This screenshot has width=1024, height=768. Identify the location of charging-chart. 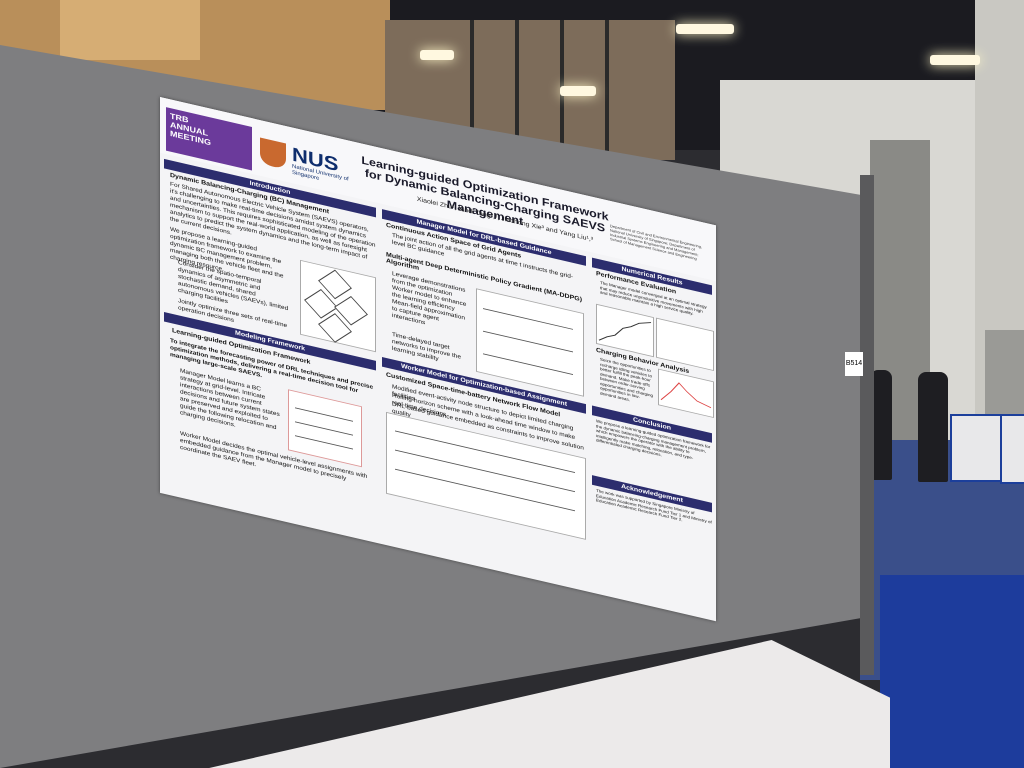
(686, 393).